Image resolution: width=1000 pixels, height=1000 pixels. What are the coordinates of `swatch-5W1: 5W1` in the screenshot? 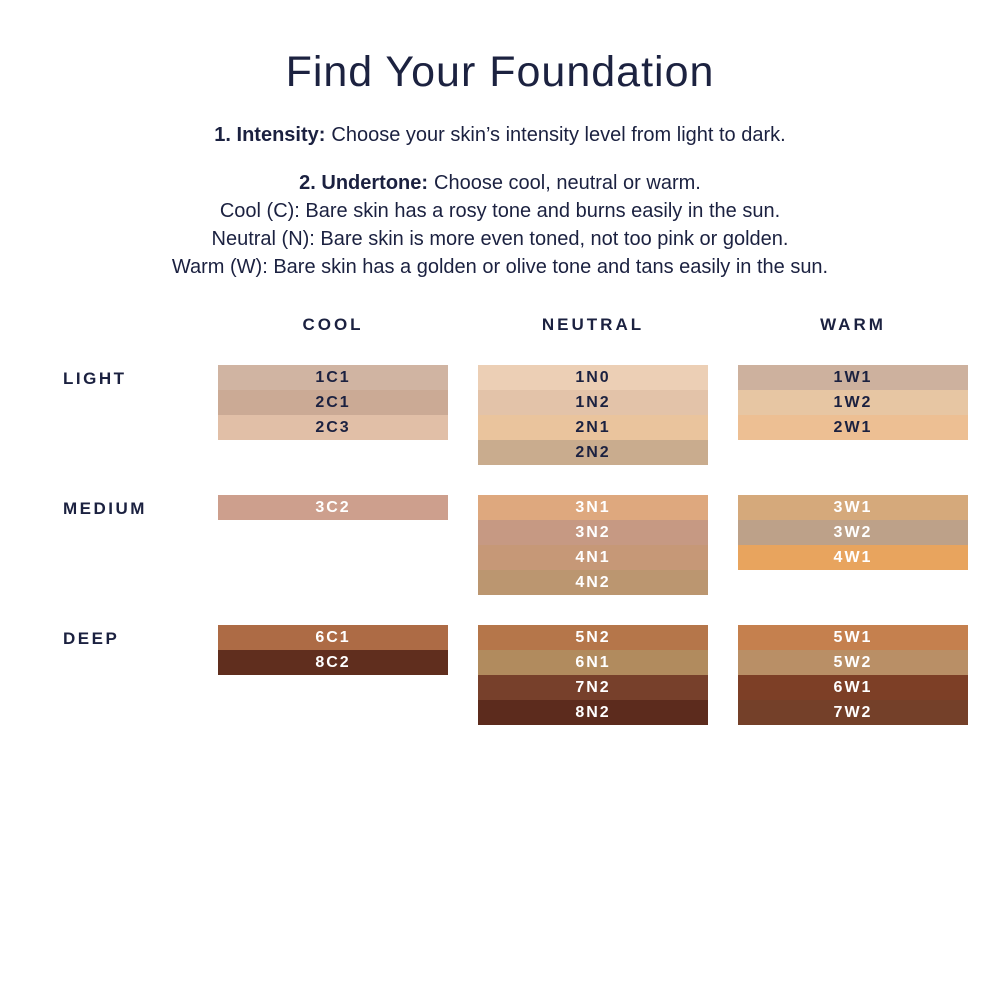 It's located at (853, 637).